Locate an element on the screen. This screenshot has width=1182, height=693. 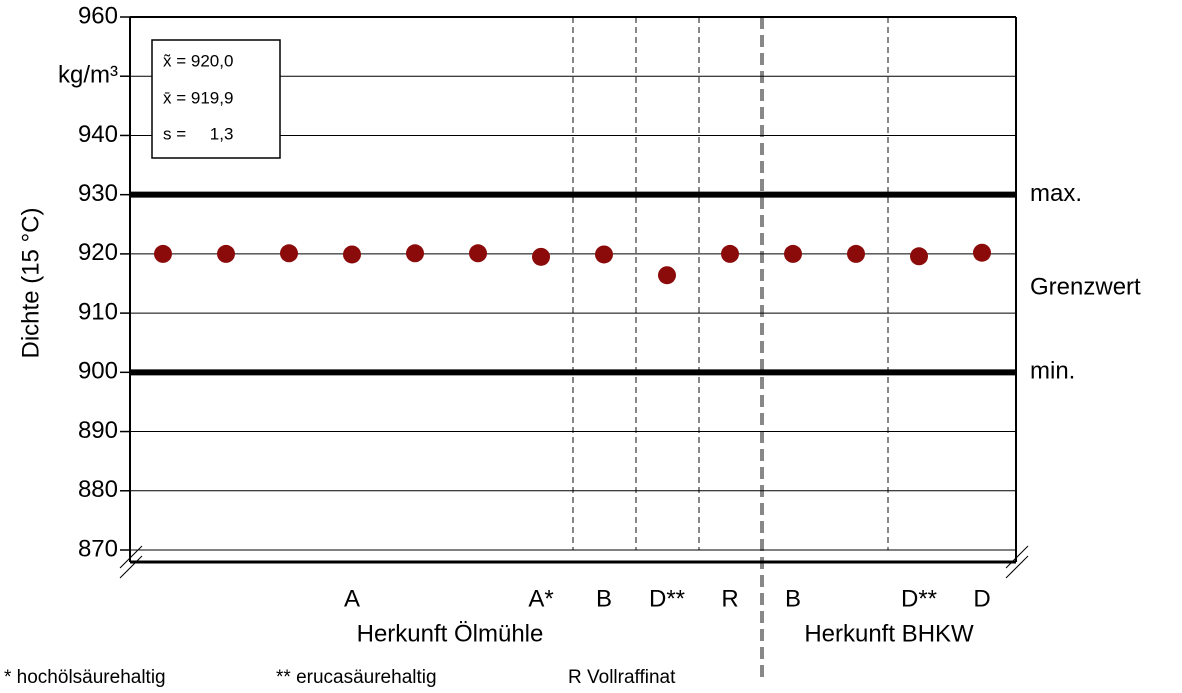
y-tick-label: 920 is located at coordinates (98, 252).